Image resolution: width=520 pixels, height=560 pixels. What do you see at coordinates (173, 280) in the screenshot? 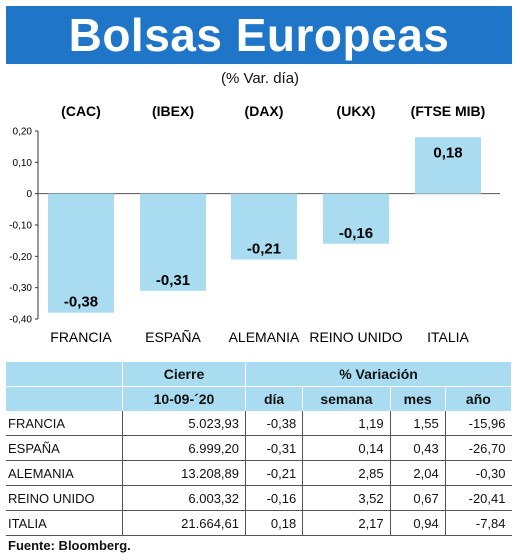
I see `bar-value-label: -0,31` at bounding box center [173, 280].